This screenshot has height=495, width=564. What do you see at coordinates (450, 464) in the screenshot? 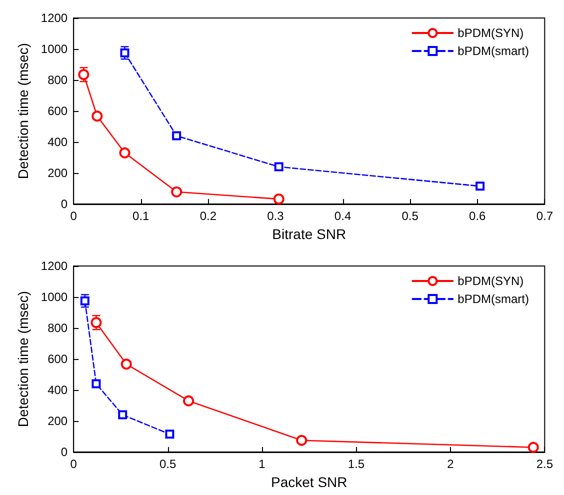
I see `x-tick-label: 2` at bounding box center [450, 464].